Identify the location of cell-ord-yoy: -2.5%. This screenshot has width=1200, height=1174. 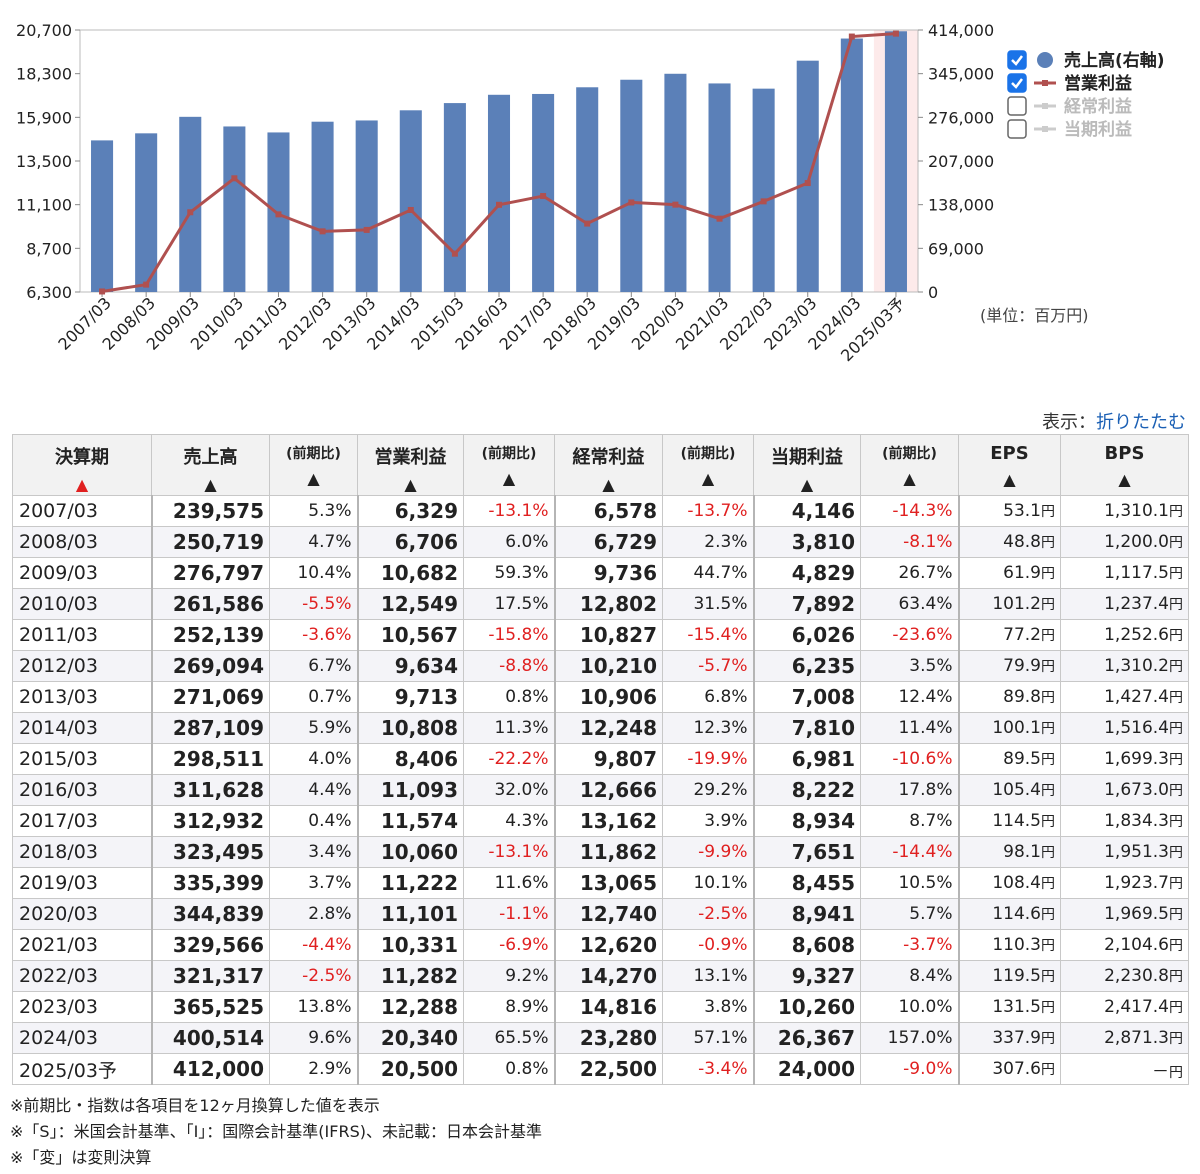
(708, 914).